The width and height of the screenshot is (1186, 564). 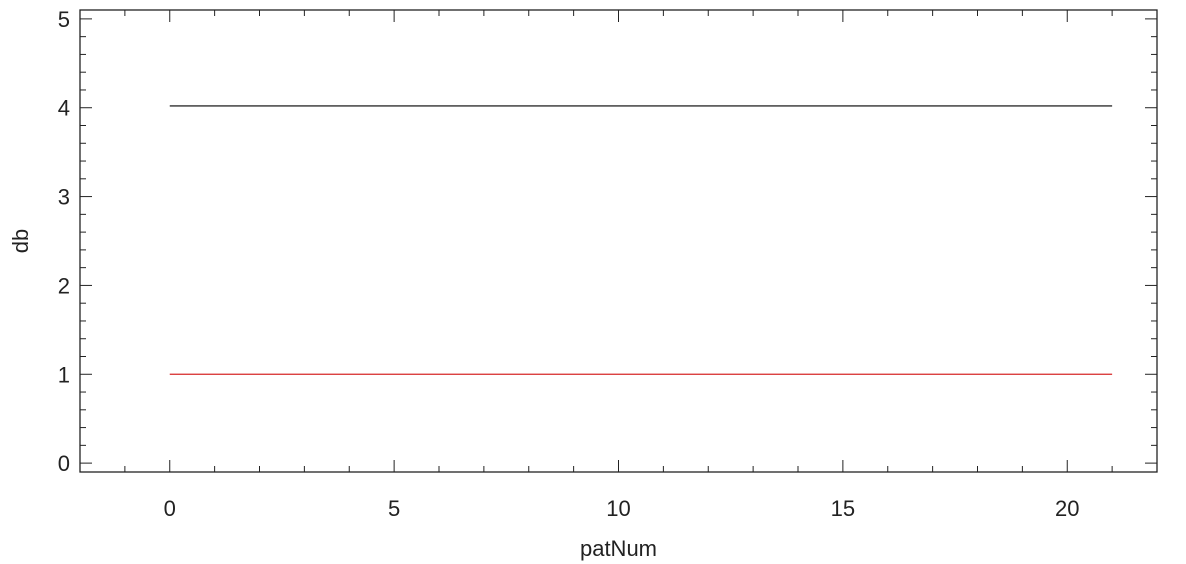 I want to click on y-tick-label: 3, so click(x=64, y=197).